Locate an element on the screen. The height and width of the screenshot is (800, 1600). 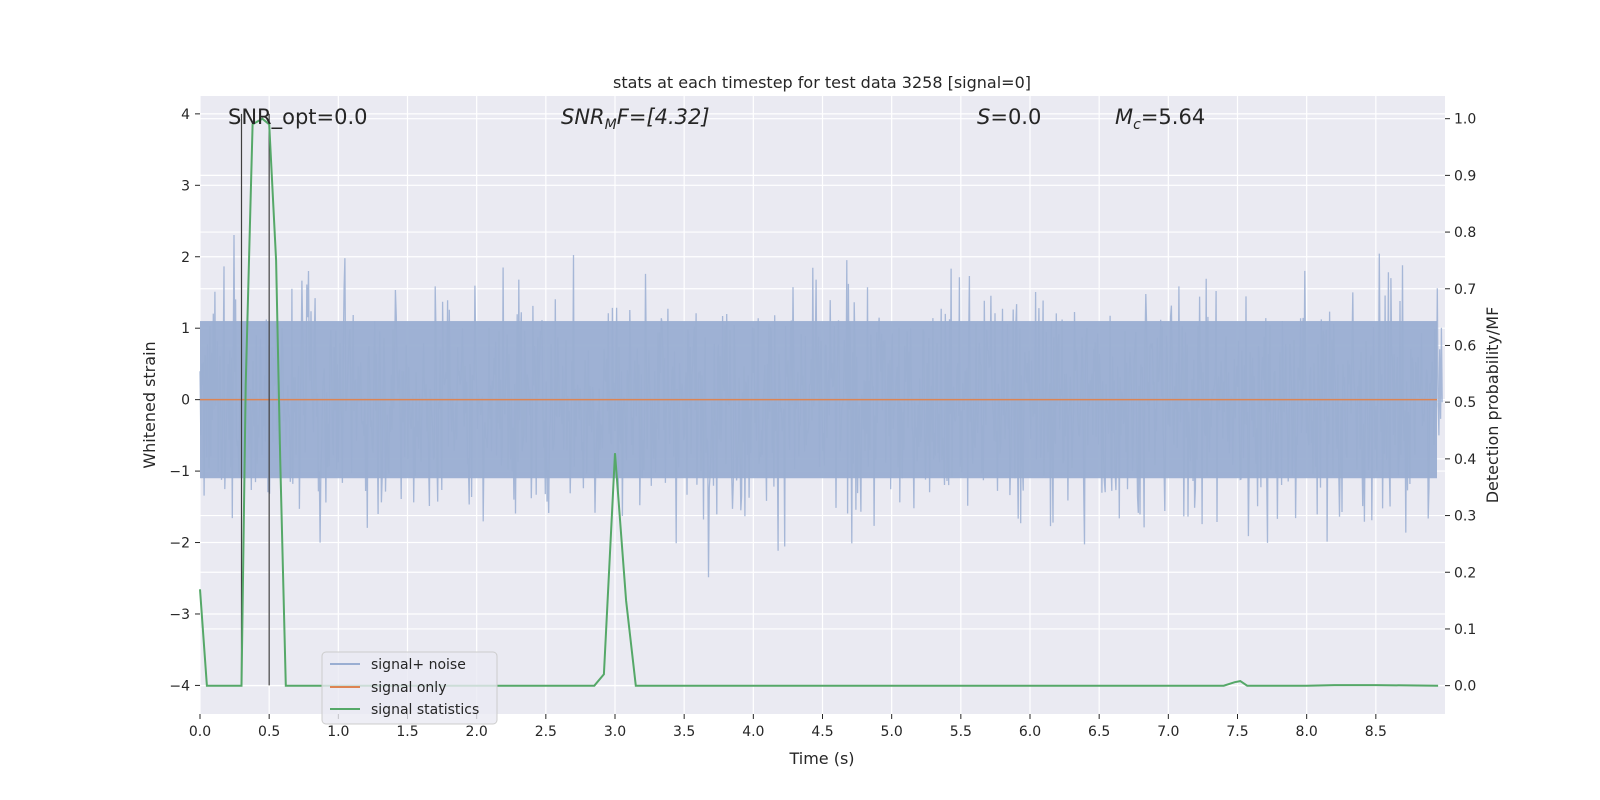
x-tick-label: 8.5 is located at coordinates (1376, 732).